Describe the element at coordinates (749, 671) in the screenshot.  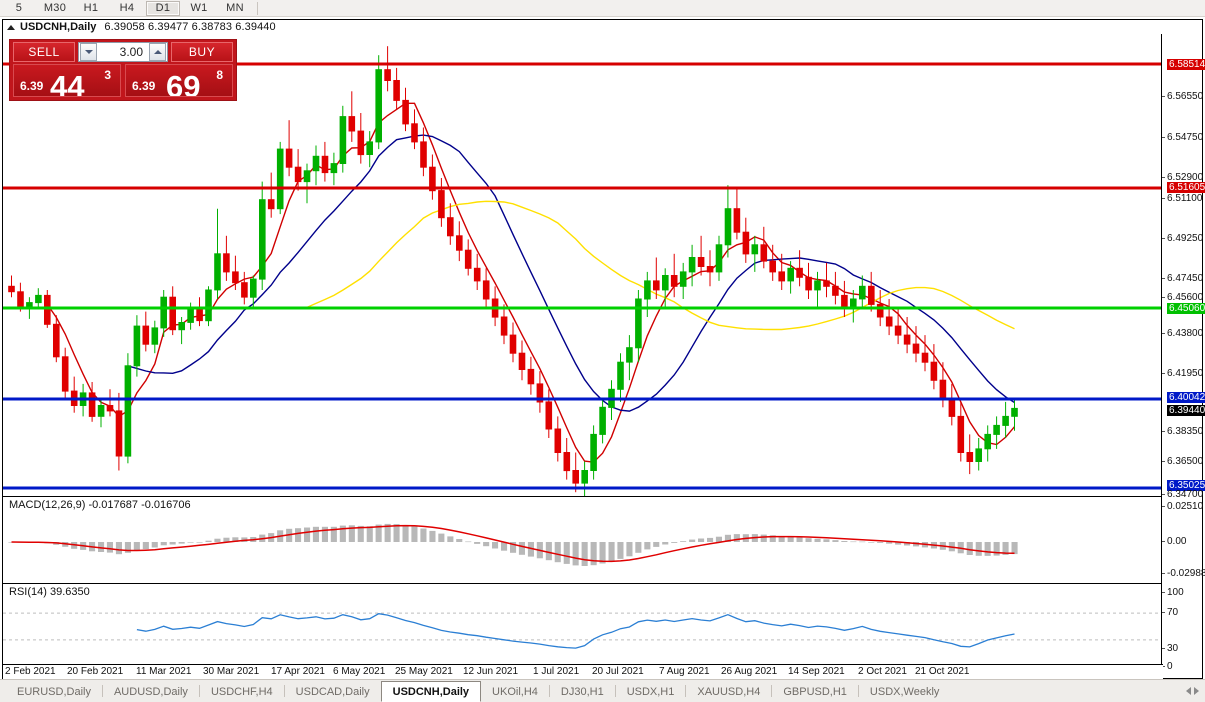
I see `time-label: 26 Aug 2021` at that location.